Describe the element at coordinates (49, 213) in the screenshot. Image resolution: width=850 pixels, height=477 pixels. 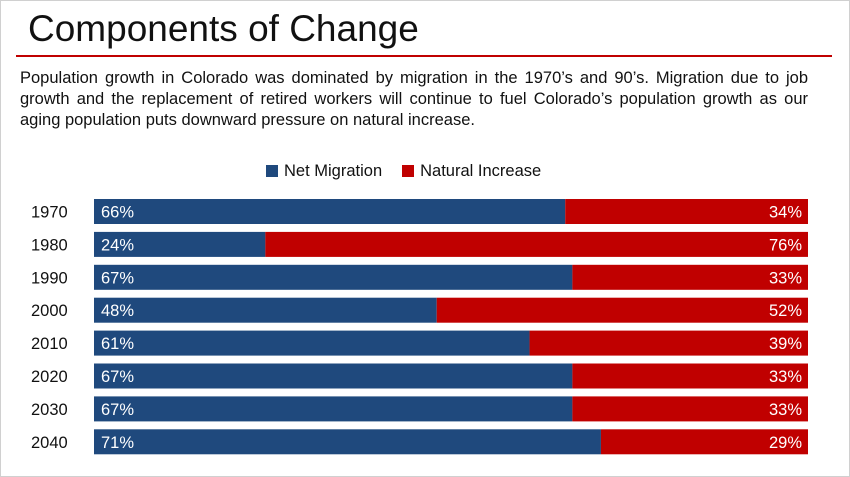
I see `category-label-1970: 1970` at that location.